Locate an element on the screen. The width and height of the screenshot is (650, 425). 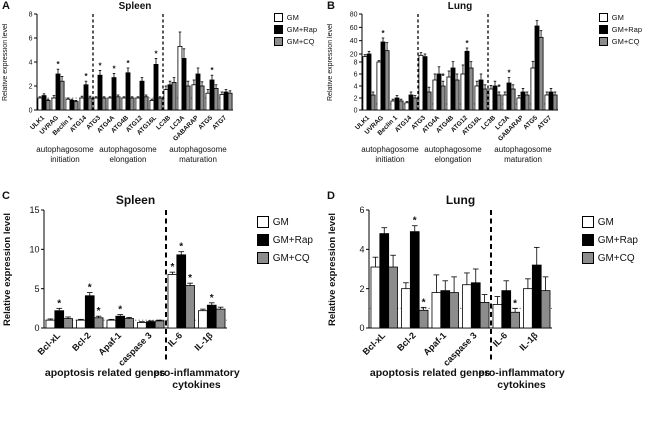
y-tick-label: 8 is located at coordinates (356, 62).